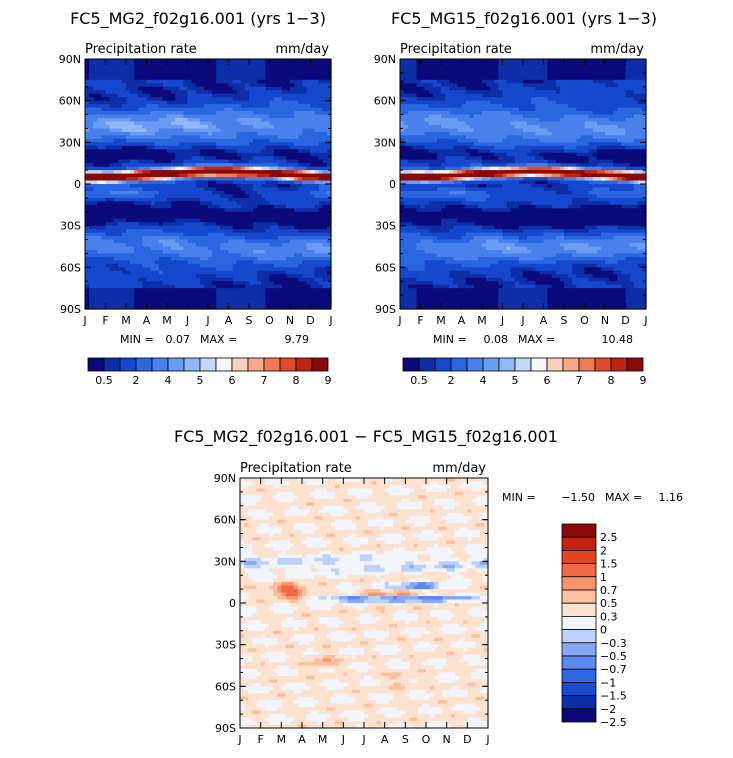 The width and height of the screenshot is (733, 758). Describe the element at coordinates (200, 380) in the screenshot. I see `colorbar-label: 5` at that location.